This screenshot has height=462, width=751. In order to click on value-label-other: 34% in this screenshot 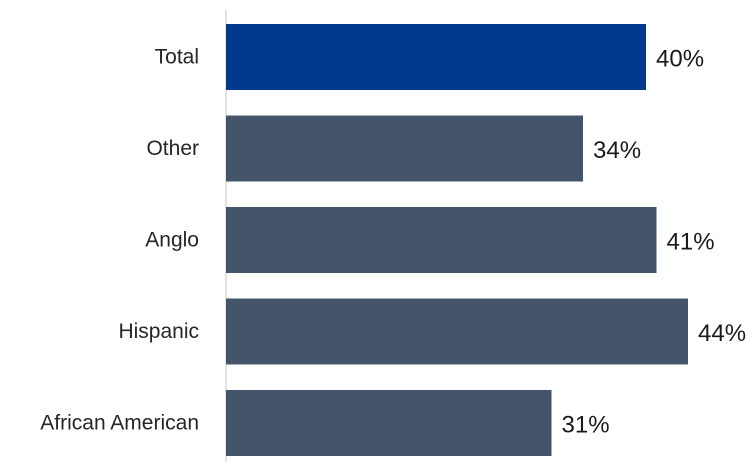, I will do `click(617, 150)`.